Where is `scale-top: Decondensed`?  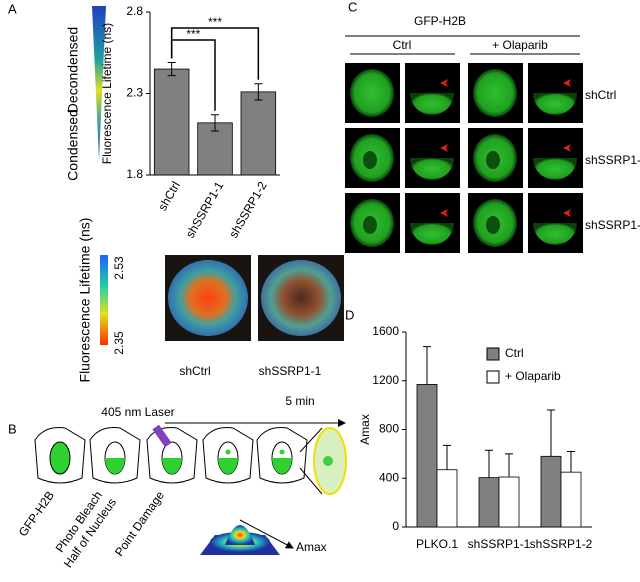 scale-top: Decondensed is located at coordinates (73, 70).